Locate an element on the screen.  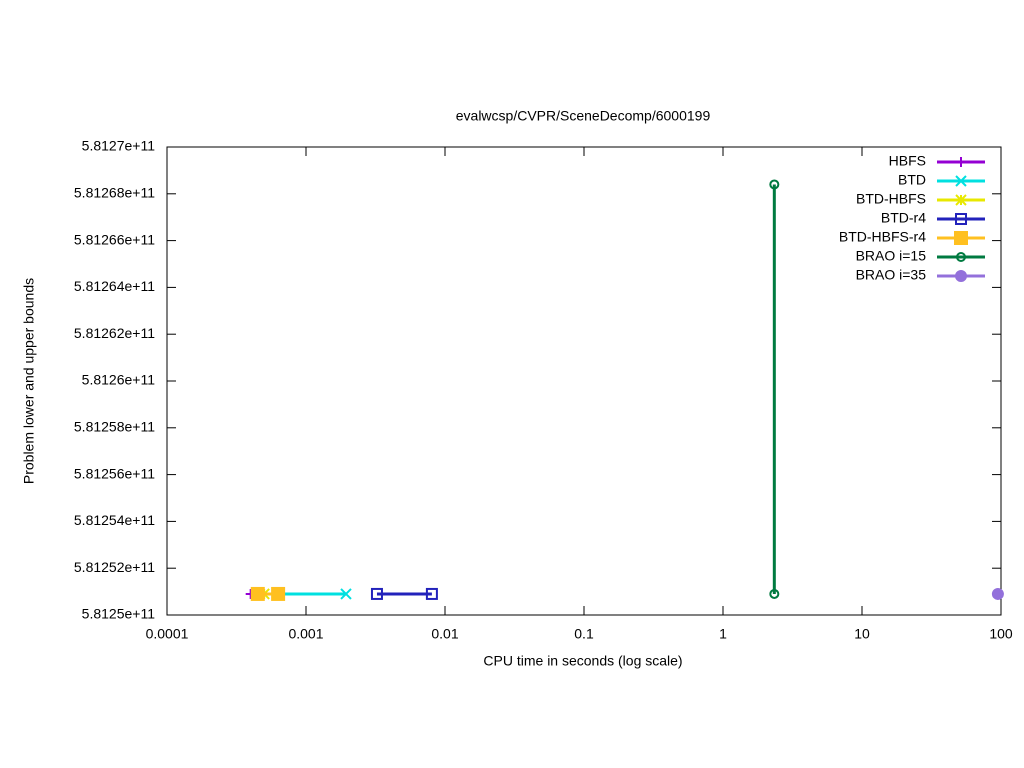
y-tick-label: 5.81258e+11 is located at coordinates (114, 427).